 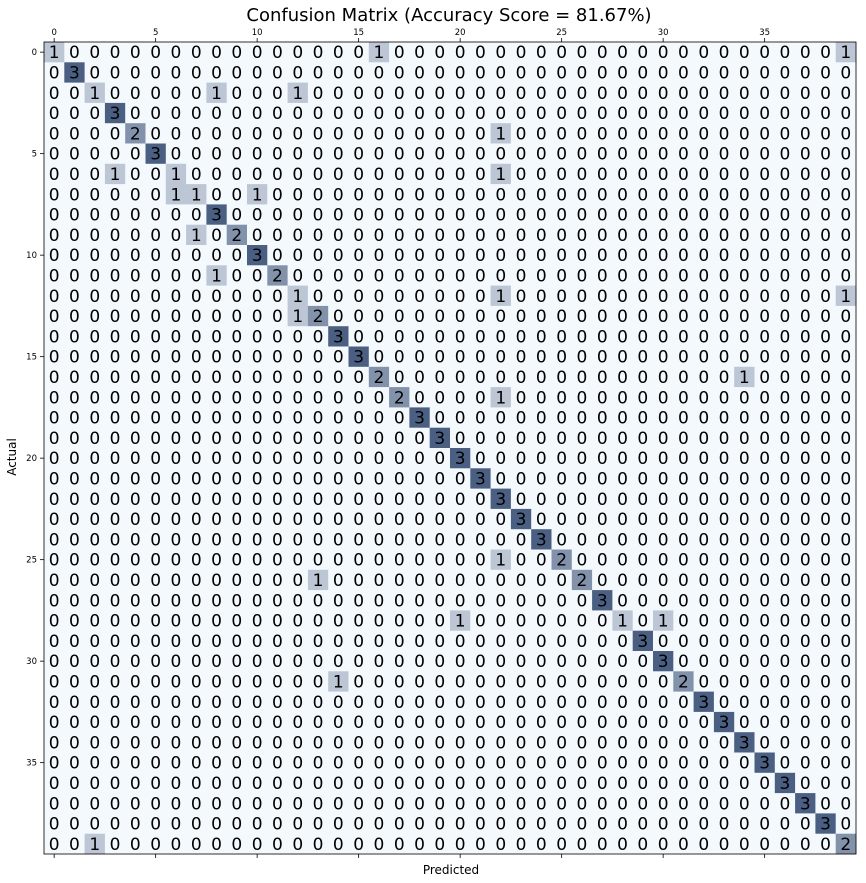 I want to click on y-tick-label: 10, so click(x=31, y=256).